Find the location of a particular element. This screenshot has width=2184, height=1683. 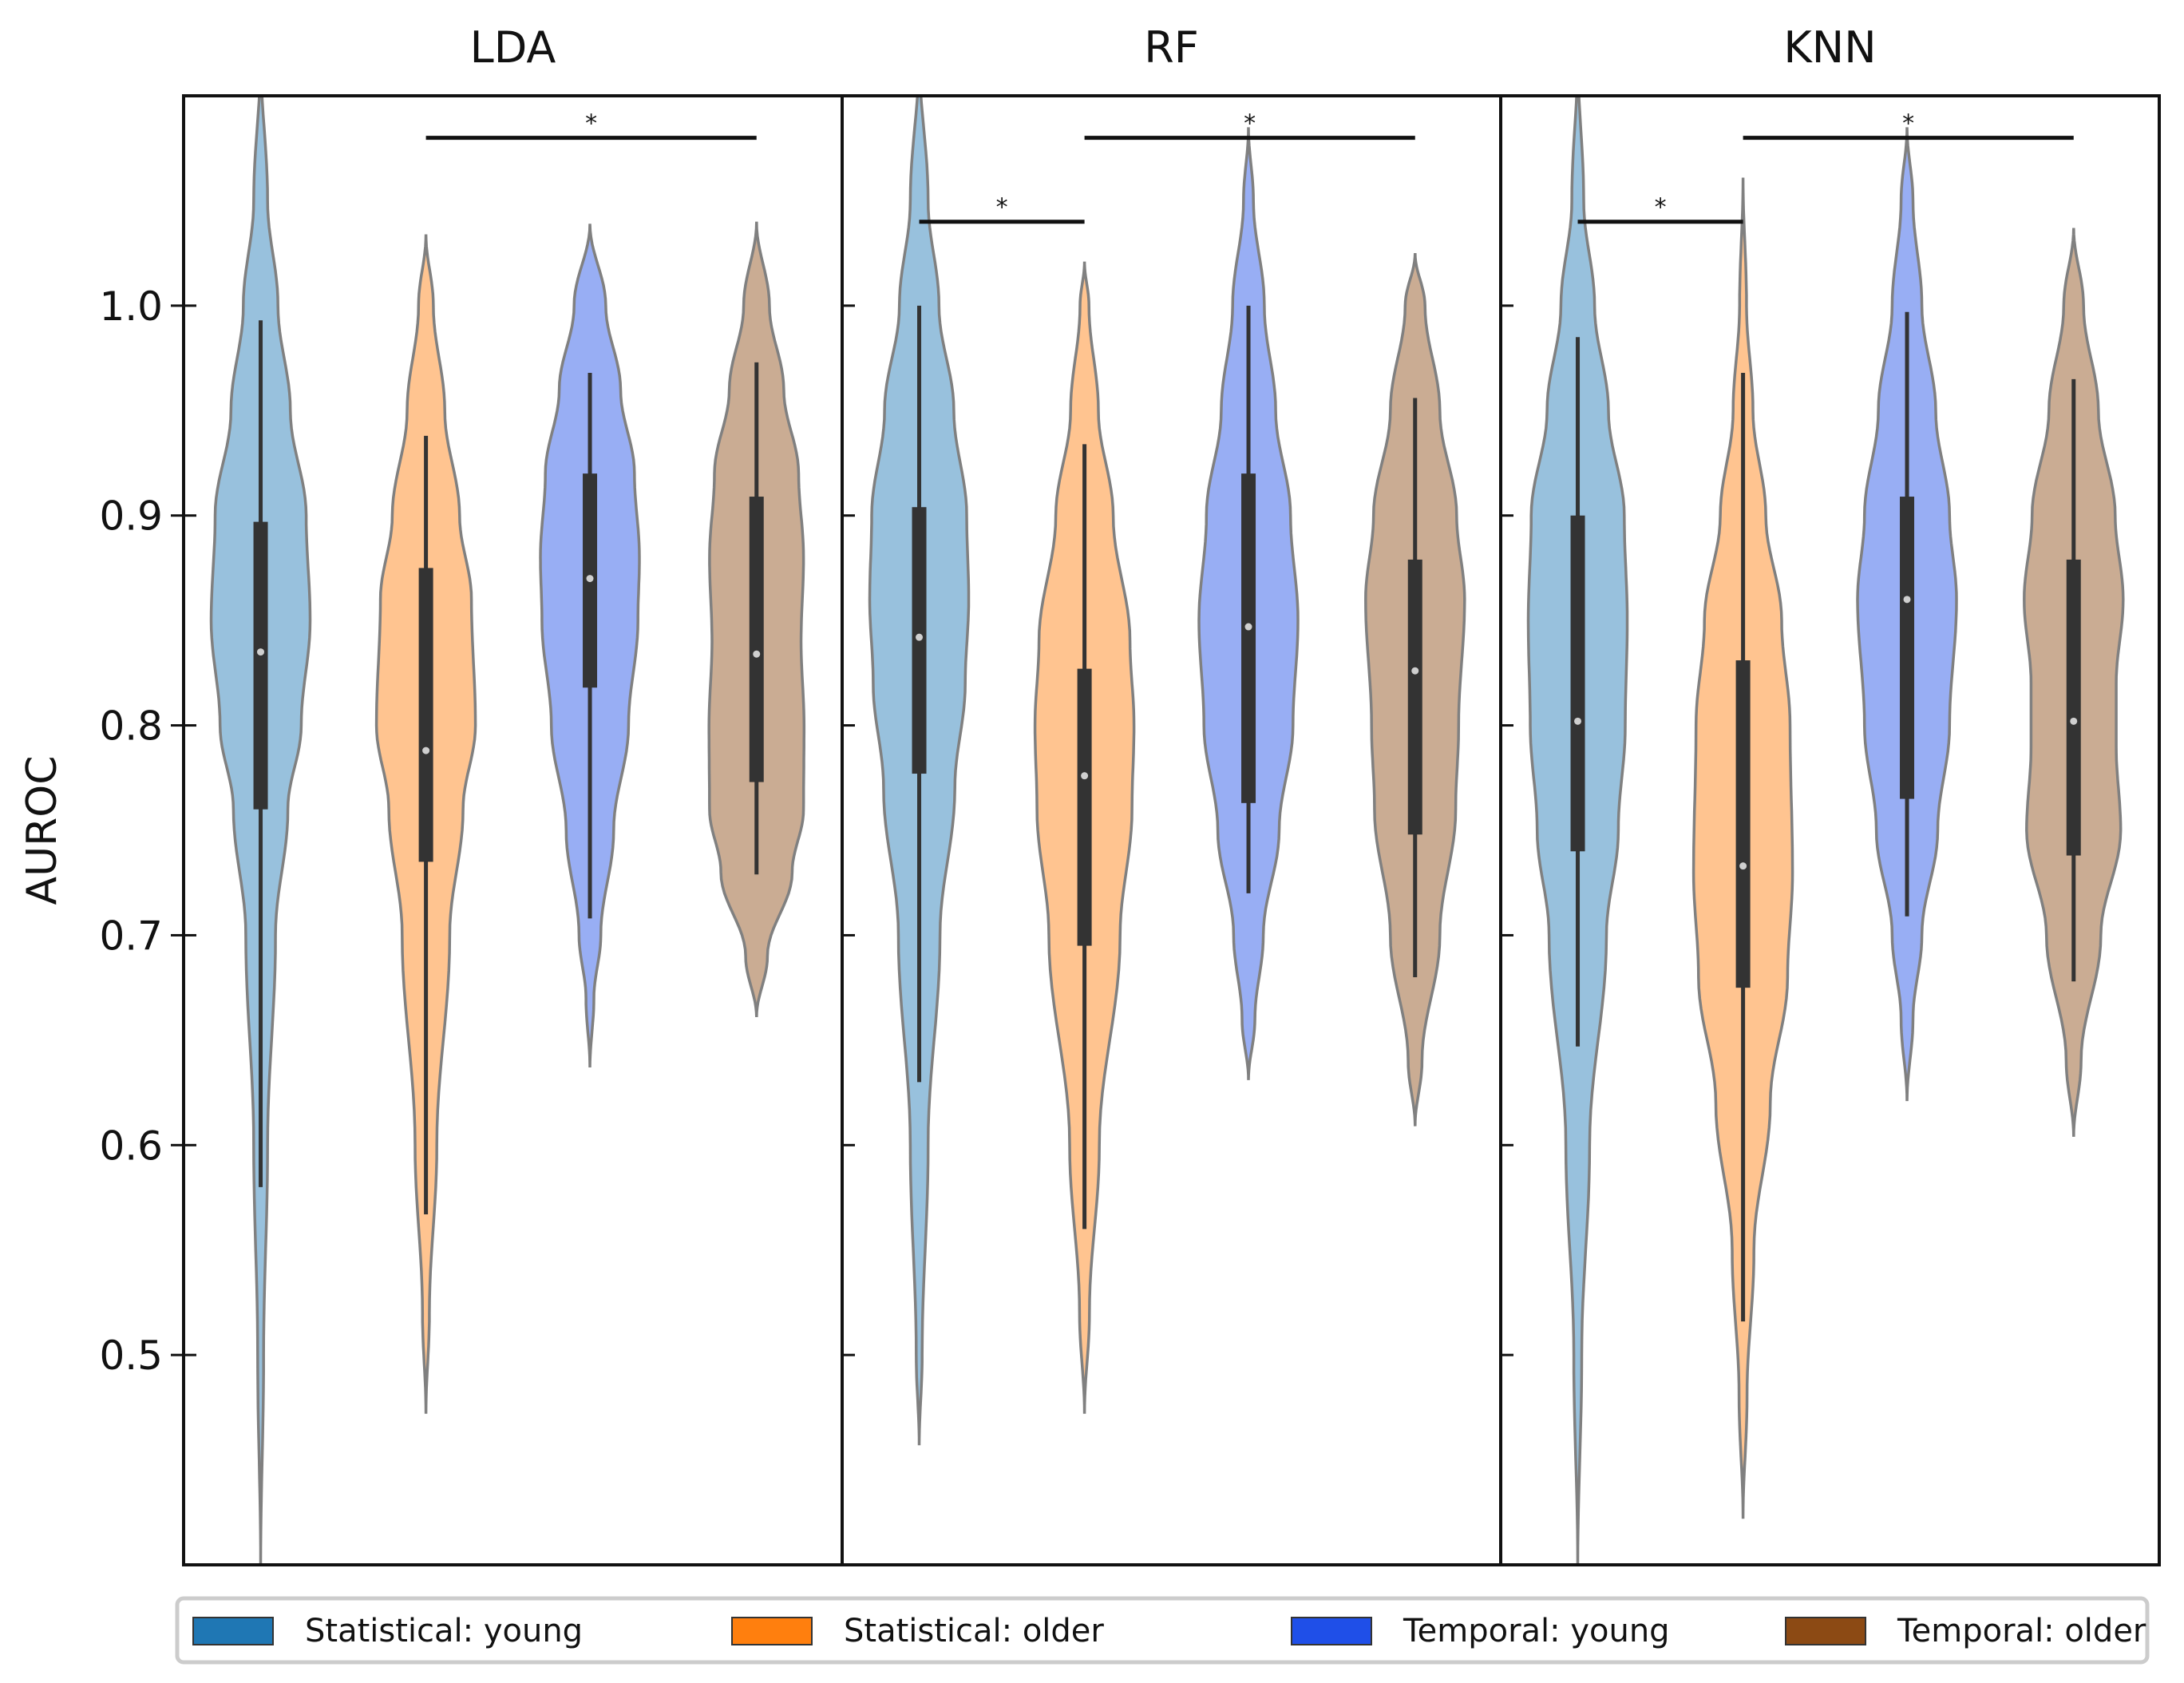

violin-rf-statistical-young is located at coordinates (920, 771).